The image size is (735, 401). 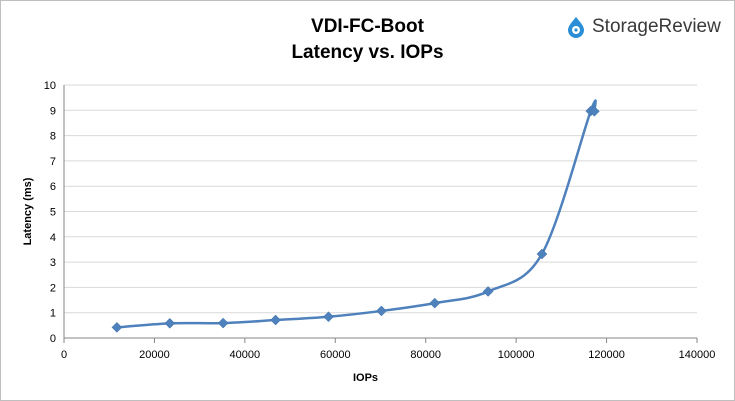 What do you see at coordinates (367, 26) in the screenshot?
I see `chart-title-line1: VDI-FC-Boot` at bounding box center [367, 26].